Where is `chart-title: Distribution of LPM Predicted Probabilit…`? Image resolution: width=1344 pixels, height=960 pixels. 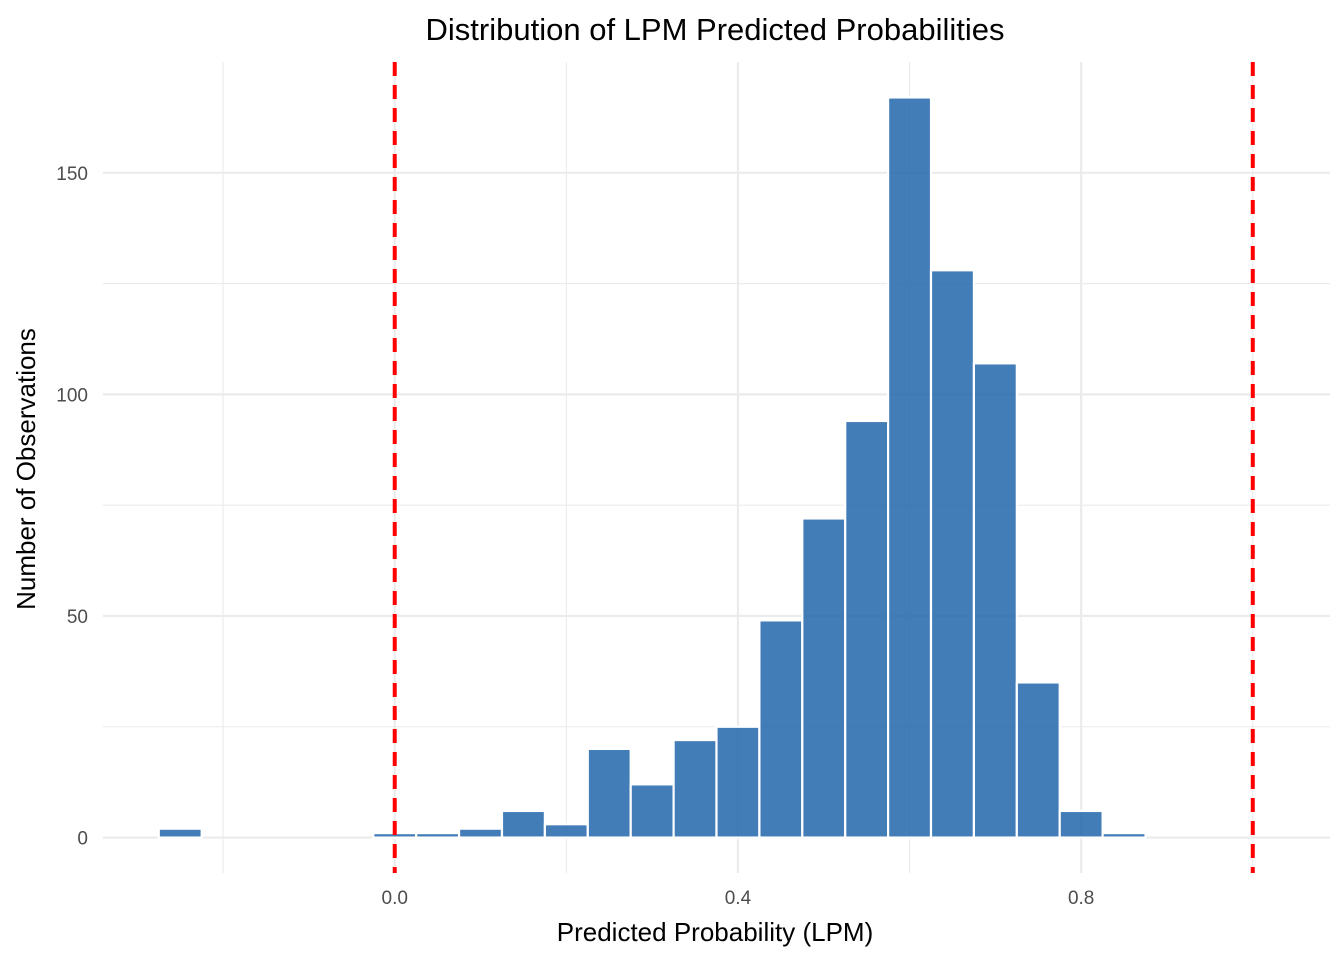 chart-title: Distribution of LPM Predicted Probabilit… is located at coordinates (715, 29).